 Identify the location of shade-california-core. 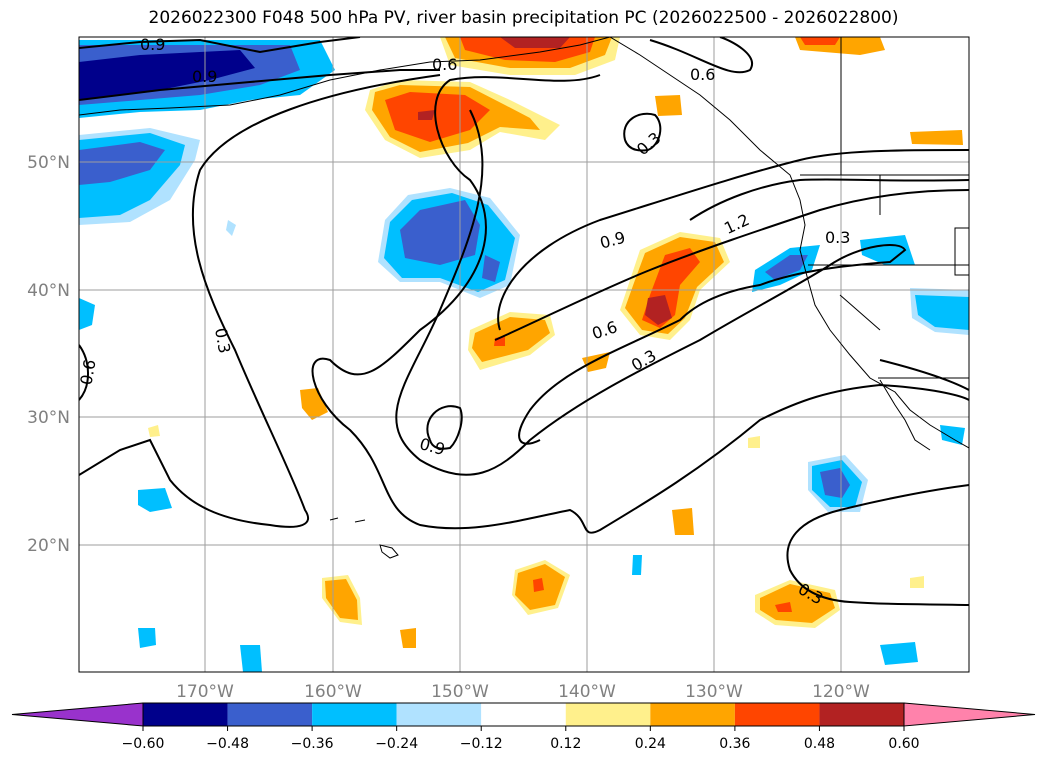
(786, 267).